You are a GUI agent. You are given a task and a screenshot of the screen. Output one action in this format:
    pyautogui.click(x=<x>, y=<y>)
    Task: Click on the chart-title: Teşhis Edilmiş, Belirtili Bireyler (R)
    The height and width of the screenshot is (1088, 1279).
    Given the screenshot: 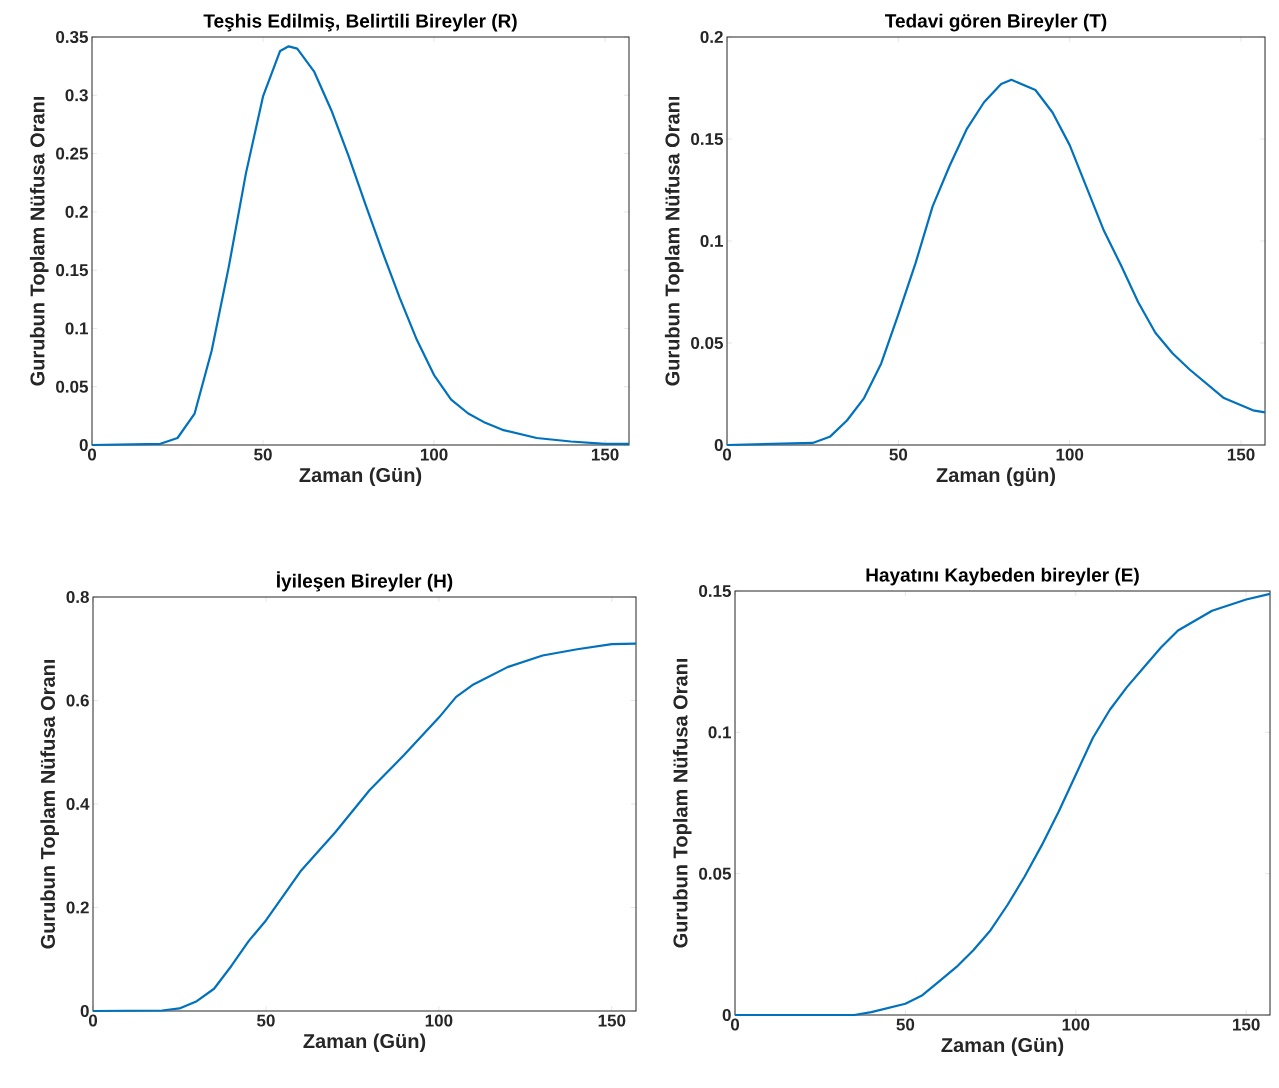 What is the action you would take?
    pyautogui.click(x=360, y=22)
    